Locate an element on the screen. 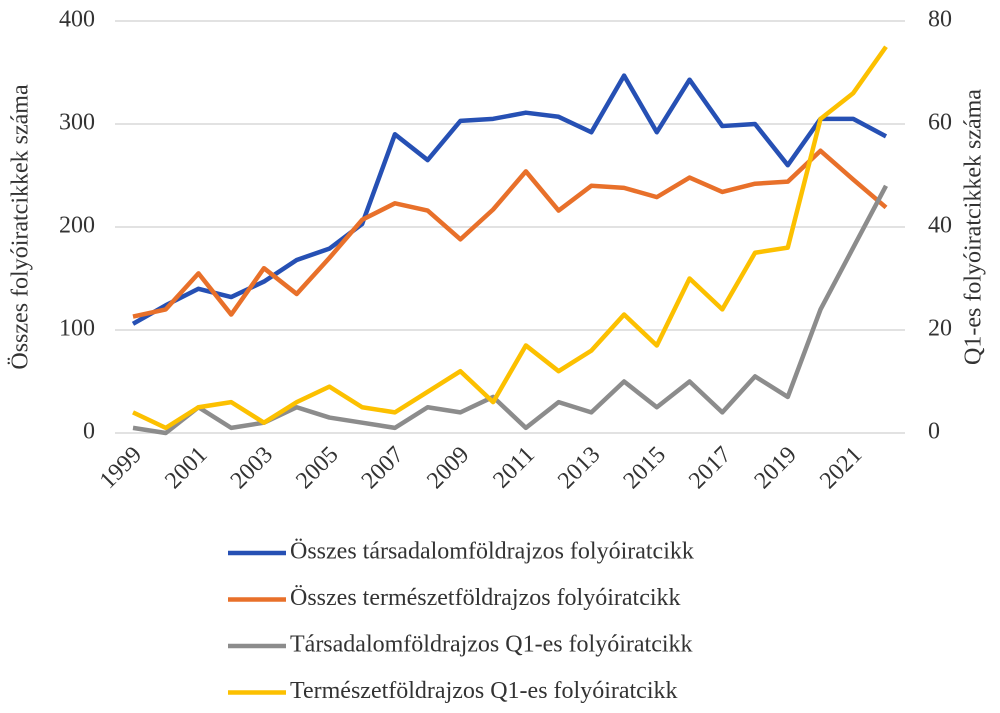 The width and height of the screenshot is (1000, 713). y2-tick-label: 40 is located at coordinates (940, 226).